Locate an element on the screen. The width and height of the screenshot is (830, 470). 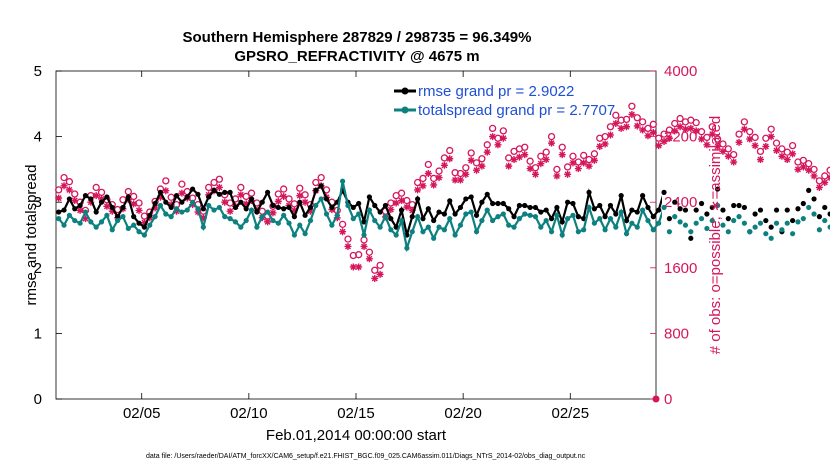
right-axis-zero-marker is located at coordinates (656, 399).